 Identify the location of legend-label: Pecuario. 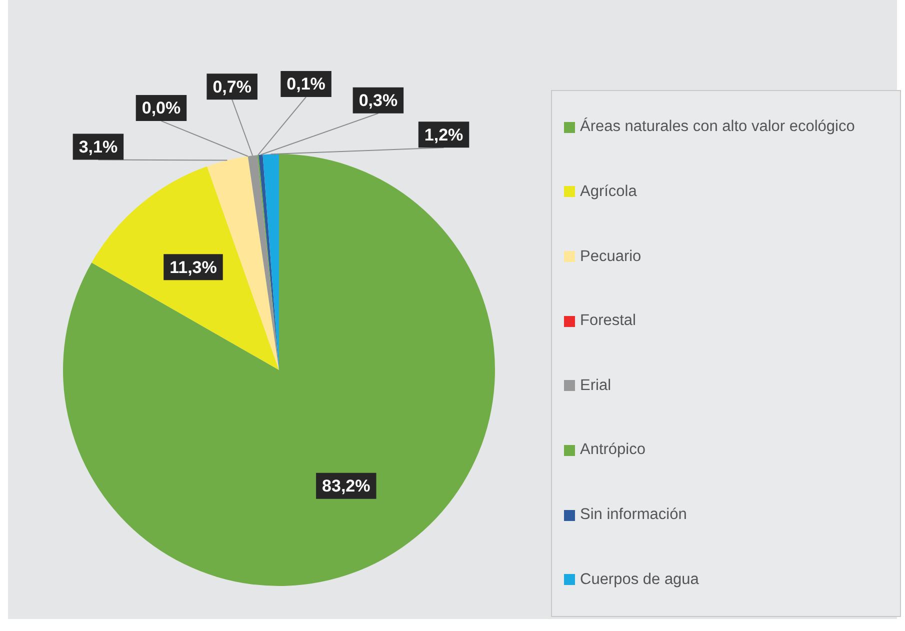
(611, 257).